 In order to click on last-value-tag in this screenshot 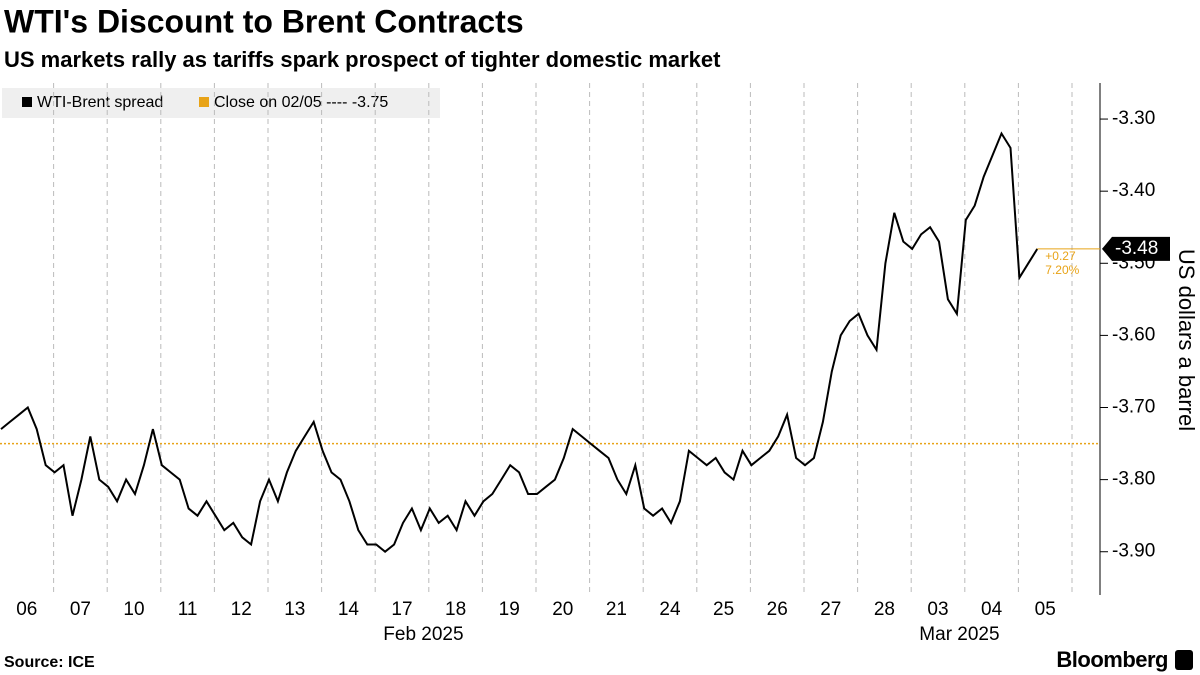, I will do `click(1136, 248)`.